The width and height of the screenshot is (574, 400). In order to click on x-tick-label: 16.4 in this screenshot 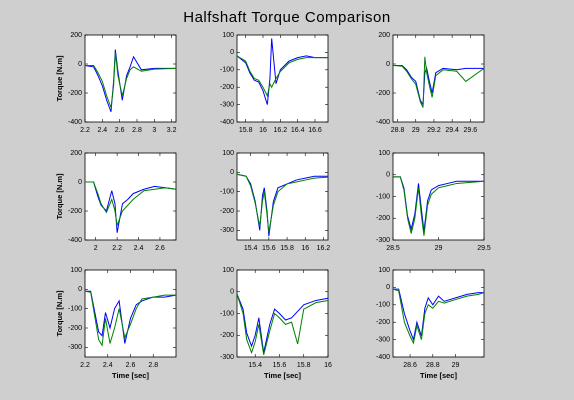, I will do `click(298, 130)`.